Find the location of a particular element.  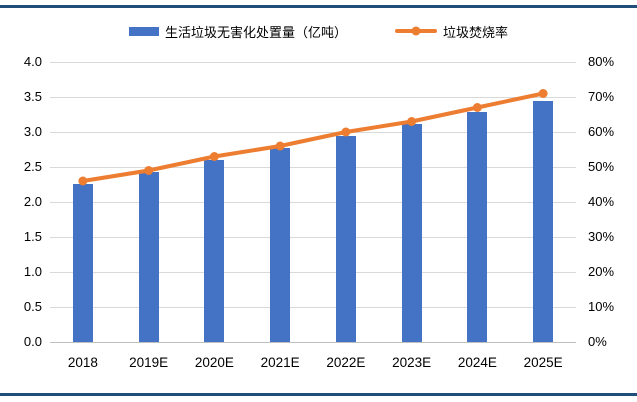

right-axis-tick: 80% is located at coordinates (601, 61).